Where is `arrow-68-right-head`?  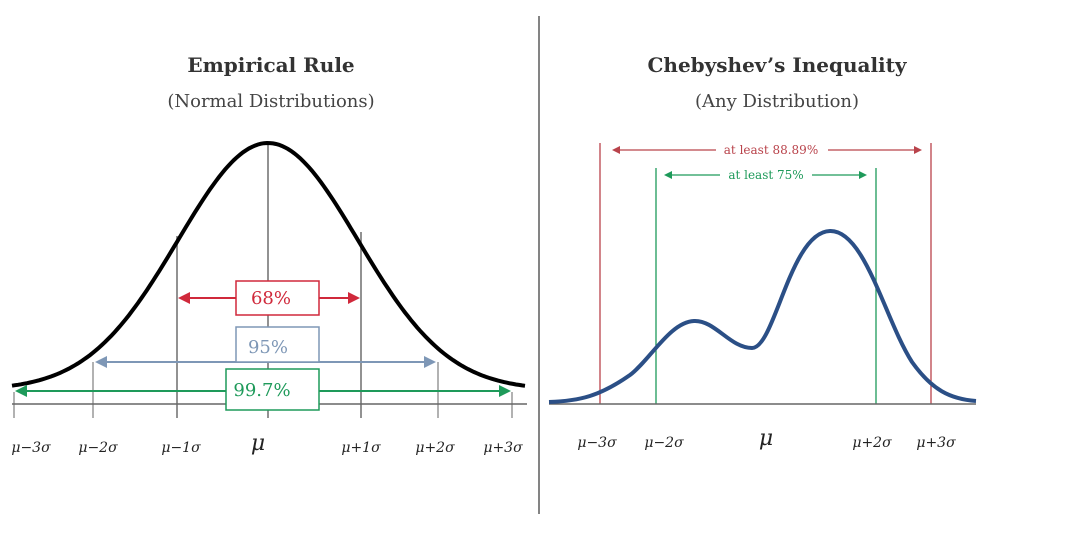 arrow-68-right-head is located at coordinates (354, 298).